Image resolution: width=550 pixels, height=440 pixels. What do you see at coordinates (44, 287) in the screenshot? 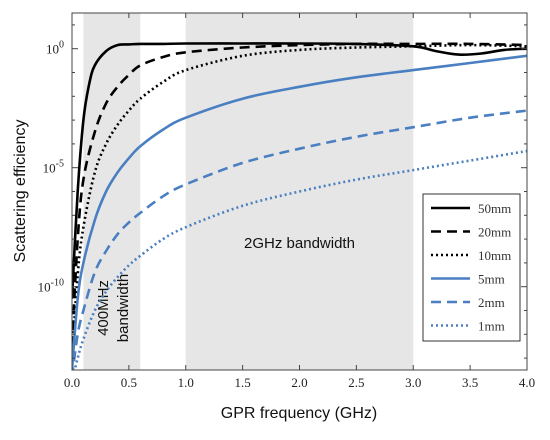
I see `y-tick-label-base-2: 10` at bounding box center [44, 287].